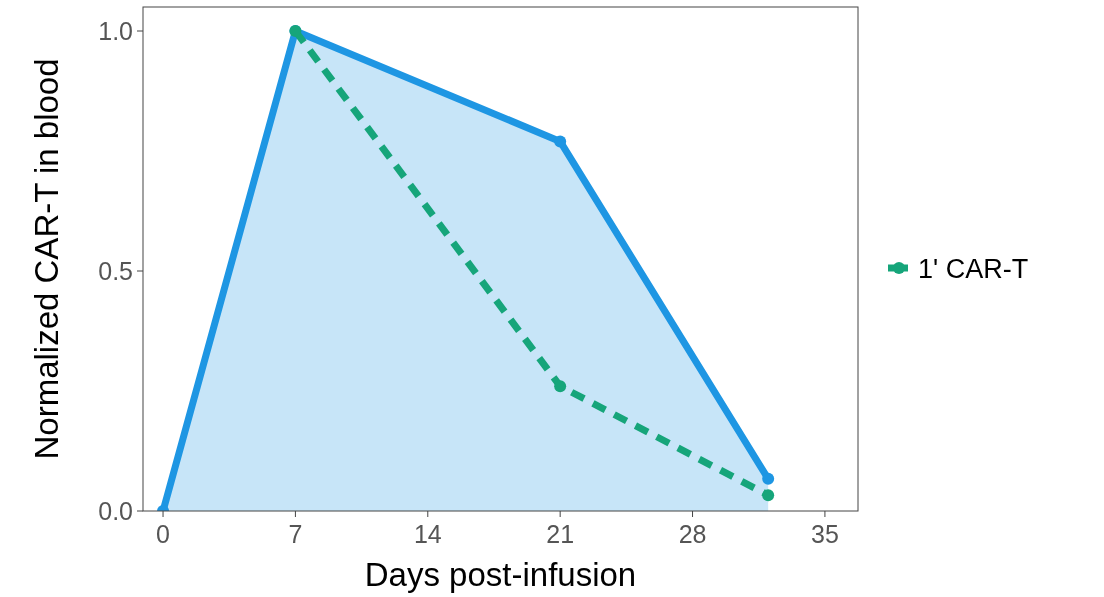 The width and height of the screenshot is (1104, 597). I want to click on legend-label: 1' CAR-T, so click(973, 269).